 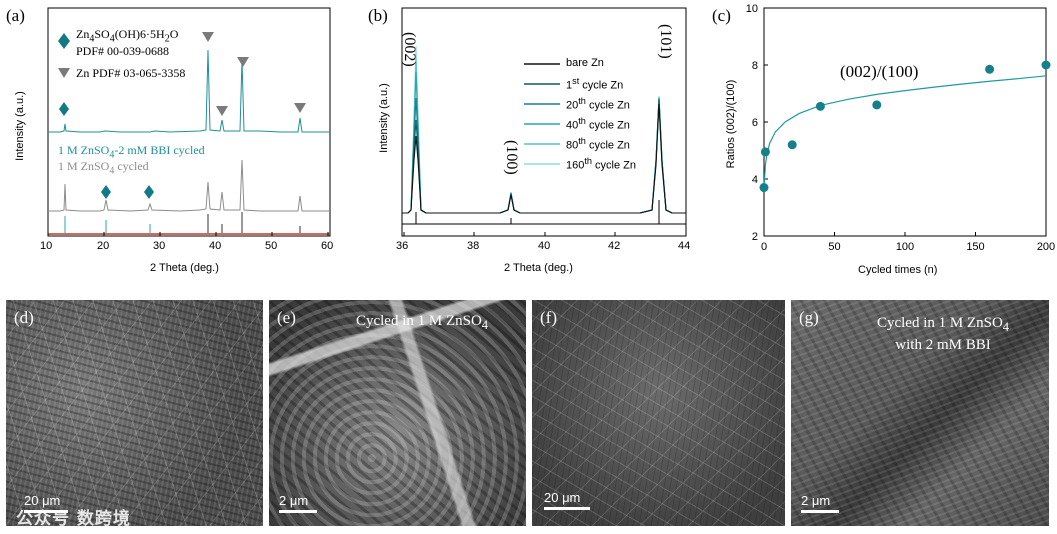 What do you see at coordinates (73, 519) in the screenshot?
I see `watermark: 公众号 数跨境` at bounding box center [73, 519].